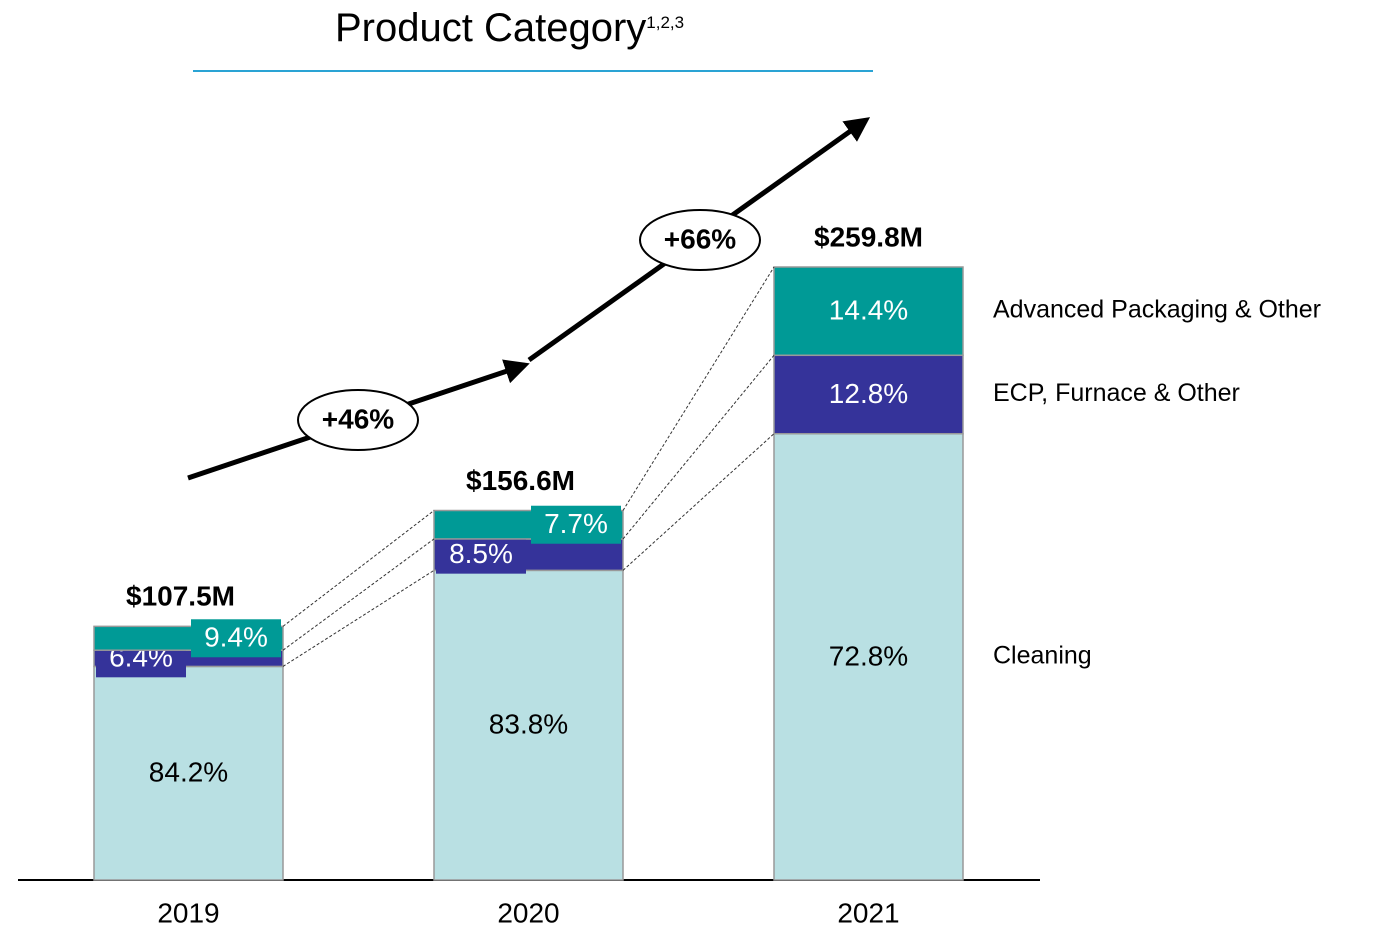 The width and height of the screenshot is (1395, 930). What do you see at coordinates (520, 480) in the screenshot?
I see `total-label: $156.6M` at bounding box center [520, 480].